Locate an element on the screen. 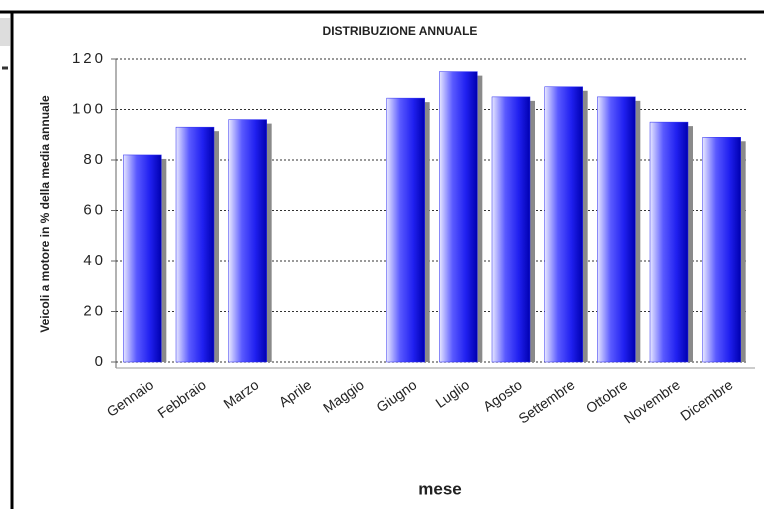 The height and width of the screenshot is (509, 764). y-tick-label: 20 is located at coordinates (94, 310).